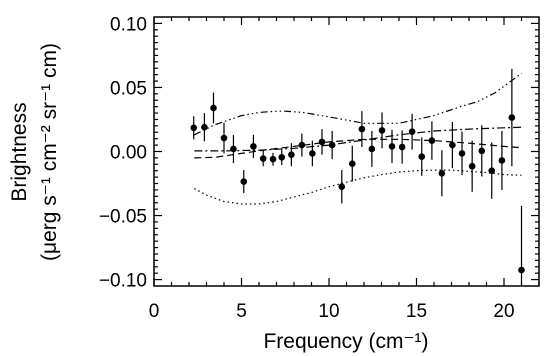  What do you see at coordinates (416, 311) in the screenshot?
I see `x-tick-label: 15` at bounding box center [416, 311].